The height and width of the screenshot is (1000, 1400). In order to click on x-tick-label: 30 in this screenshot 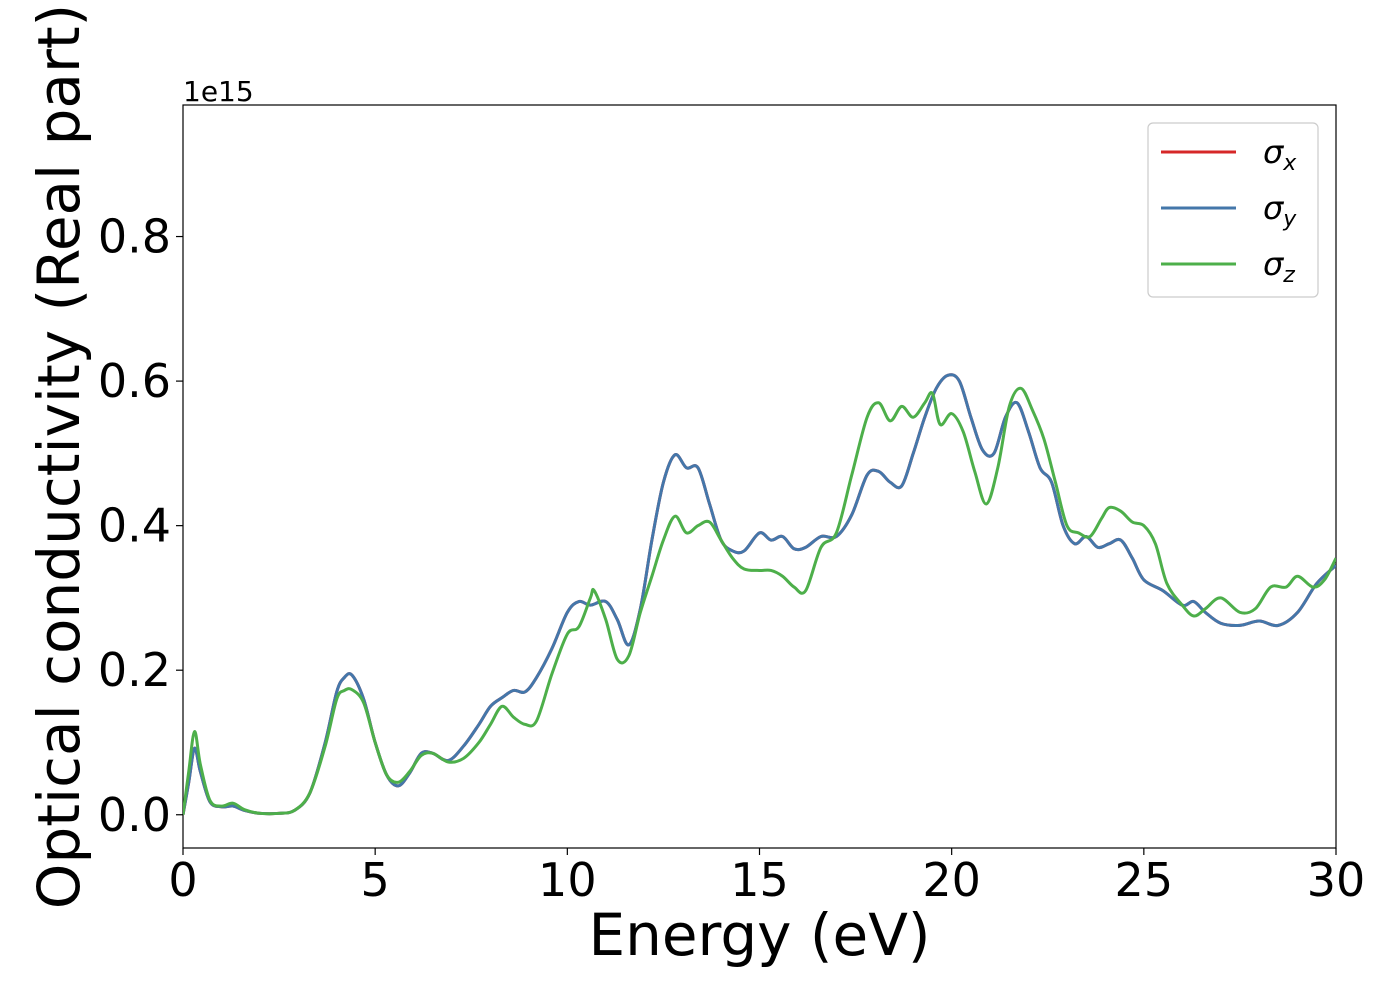, I will do `click(1336, 880)`.